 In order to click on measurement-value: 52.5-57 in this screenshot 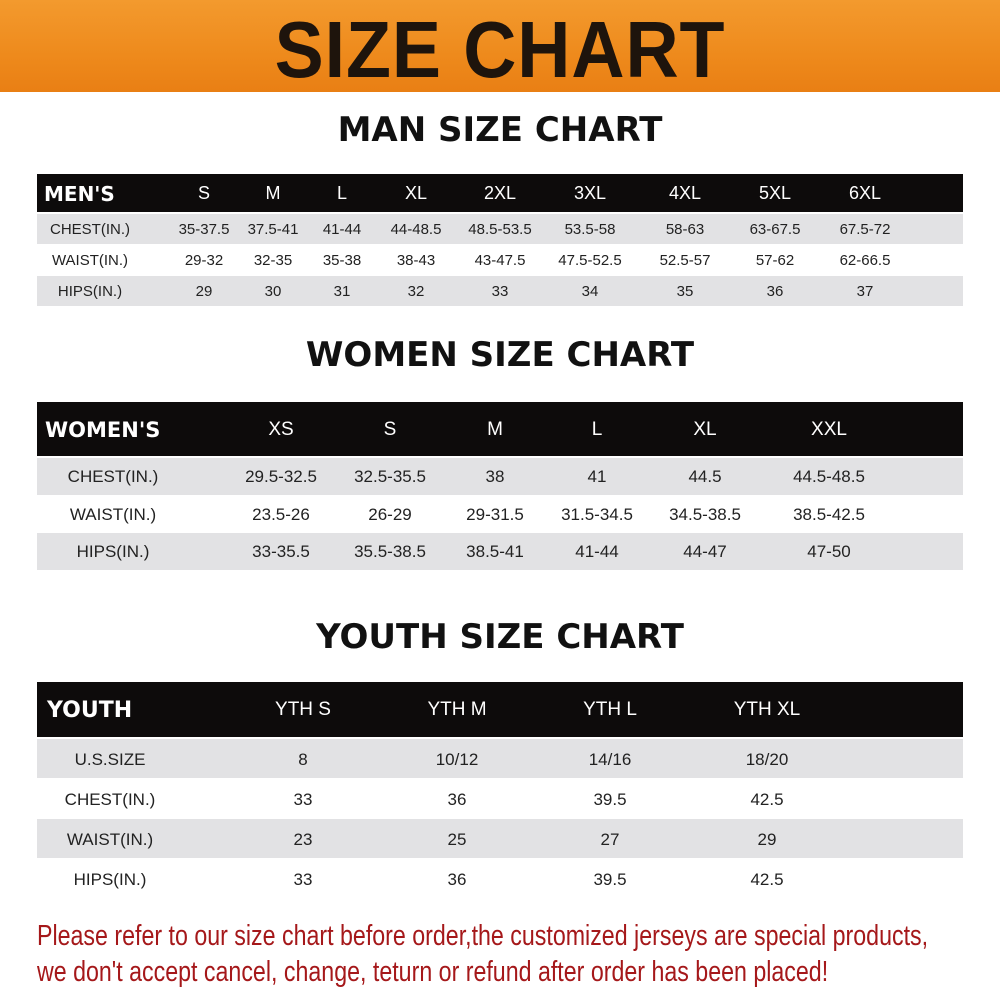, I will do `click(685, 260)`.